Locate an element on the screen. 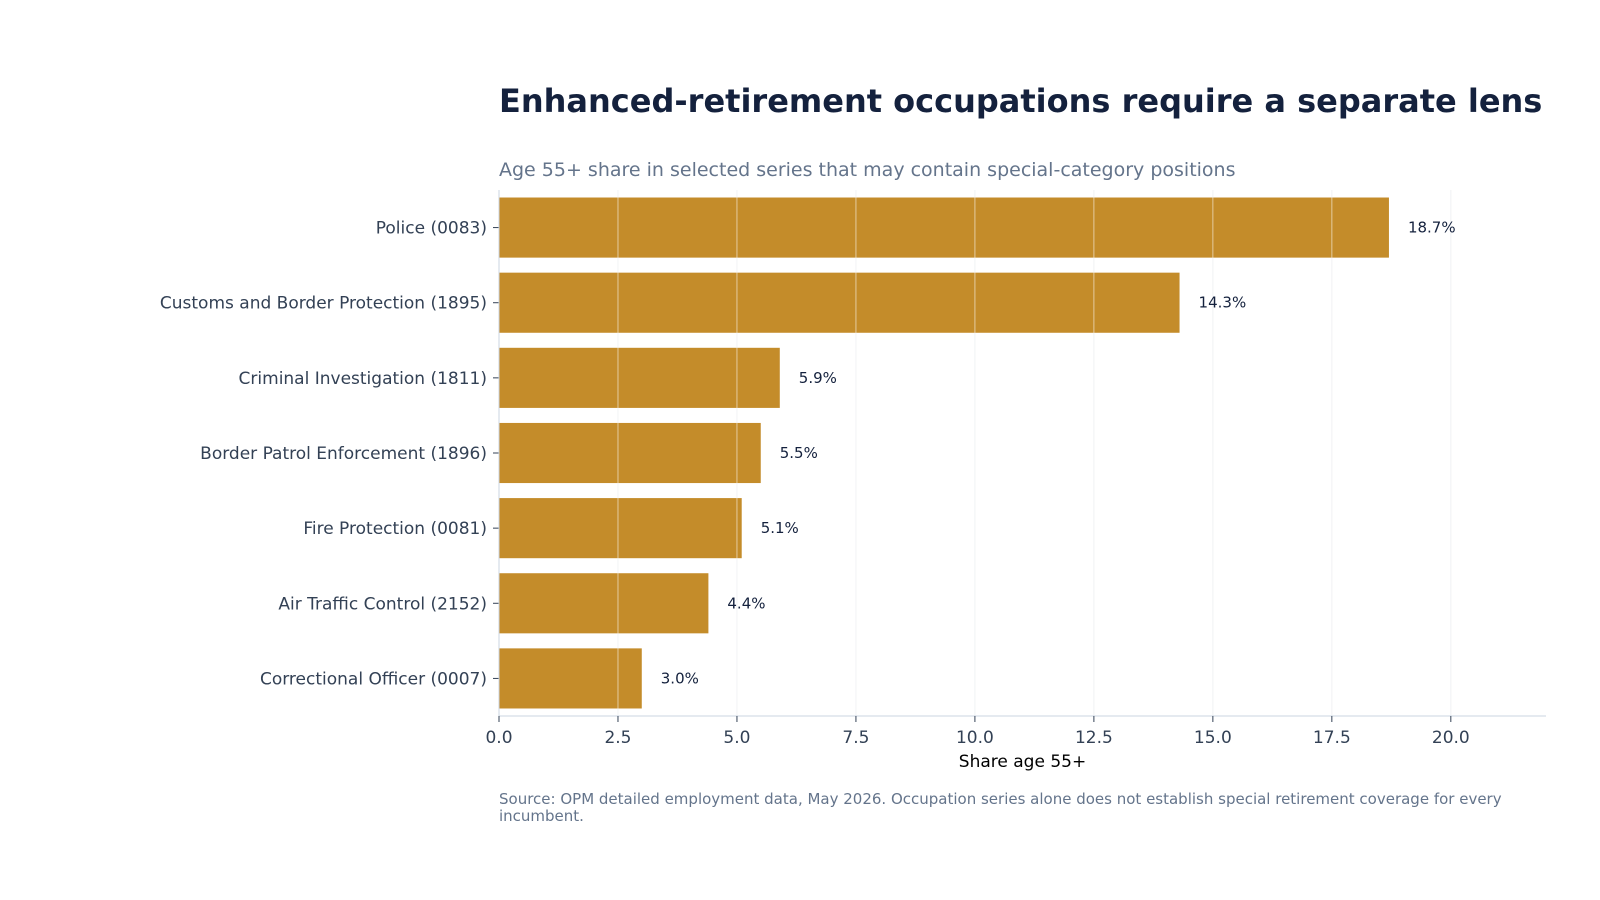 The height and width of the screenshot is (900, 1600). x-tick-label: 5.0 is located at coordinates (736, 738).